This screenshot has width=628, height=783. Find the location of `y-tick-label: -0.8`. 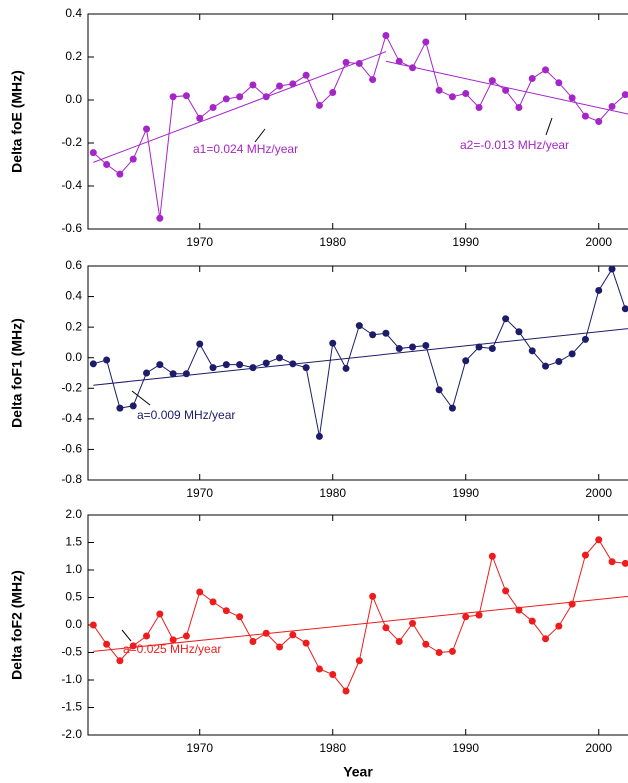

y-tick-label: -0.8 is located at coordinates (71, 479).